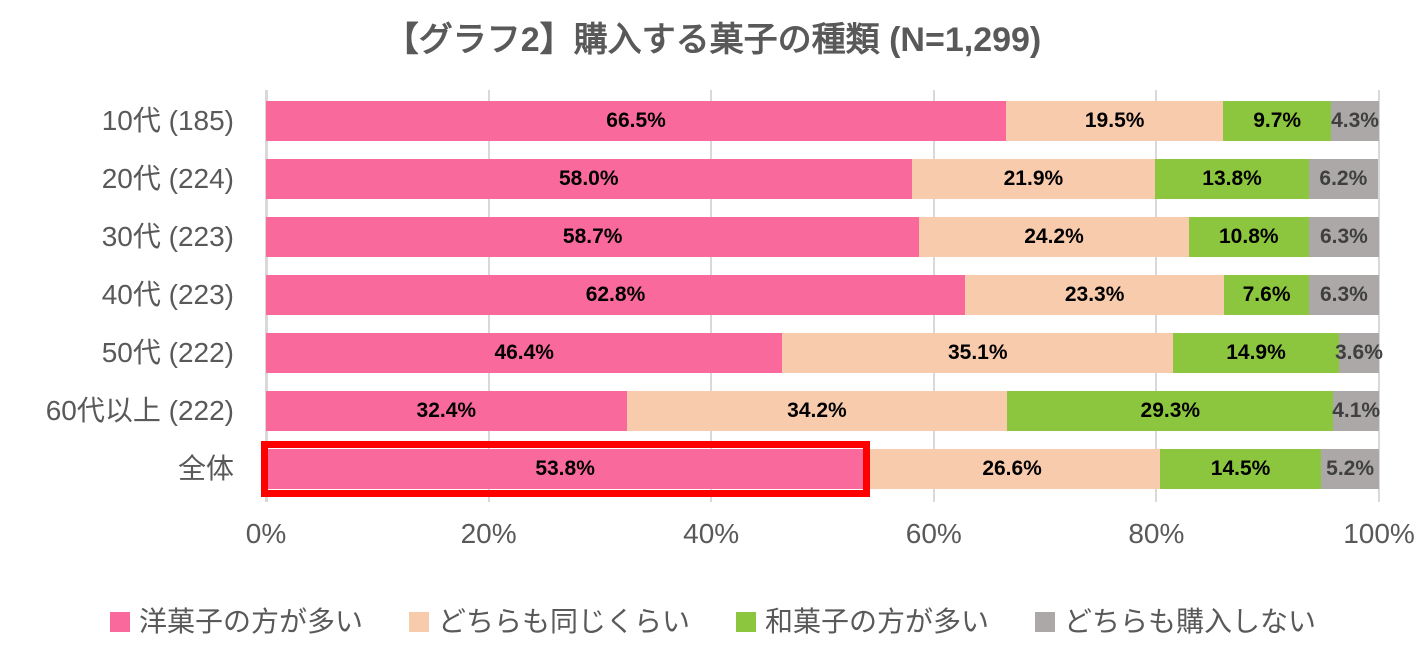  I want to click on x-tick-label: 60%, so click(933, 533).